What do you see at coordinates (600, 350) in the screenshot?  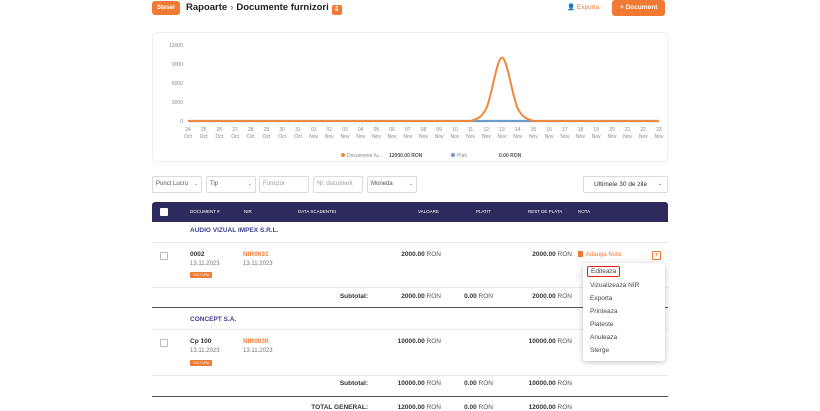 I see `menu-item-sterge: Sterge` at bounding box center [600, 350].